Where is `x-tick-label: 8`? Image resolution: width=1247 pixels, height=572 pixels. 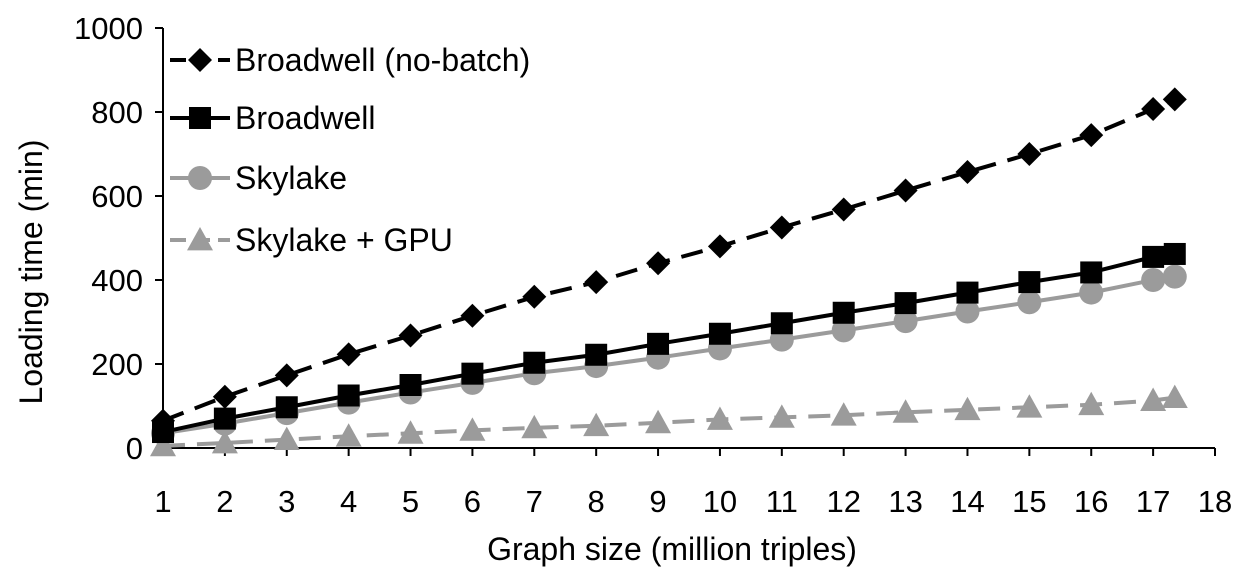 x-tick-label: 8 is located at coordinates (596, 501).